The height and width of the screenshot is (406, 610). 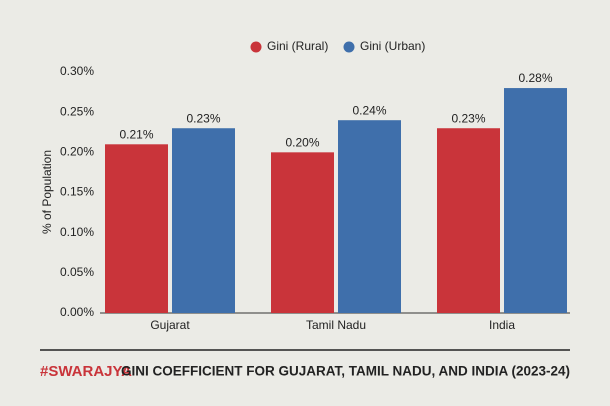 I want to click on value-label: 0.20%, so click(x=302, y=143).